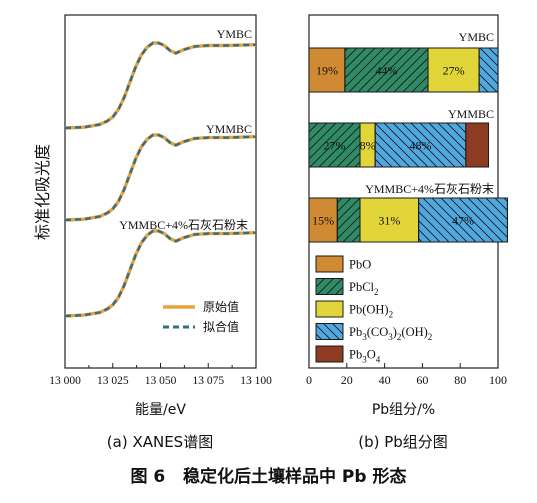 The height and width of the screenshot is (503, 537). I want to click on panel-b-caption: (b) Pb组分图, so click(403, 442).